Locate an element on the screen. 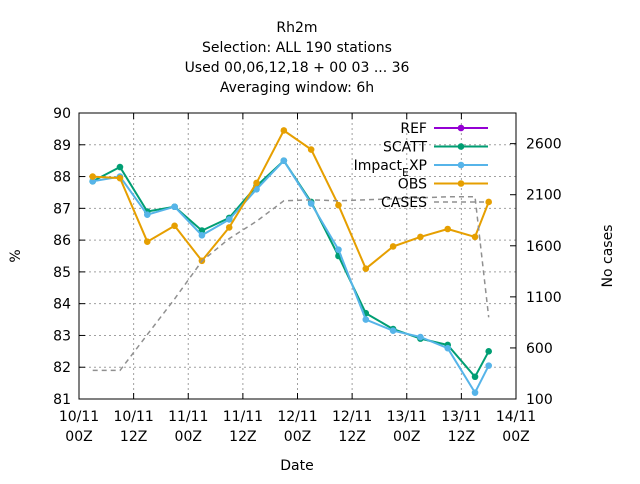 The width and height of the screenshot is (640, 484). y-tick-label: 86 is located at coordinates (62, 241).